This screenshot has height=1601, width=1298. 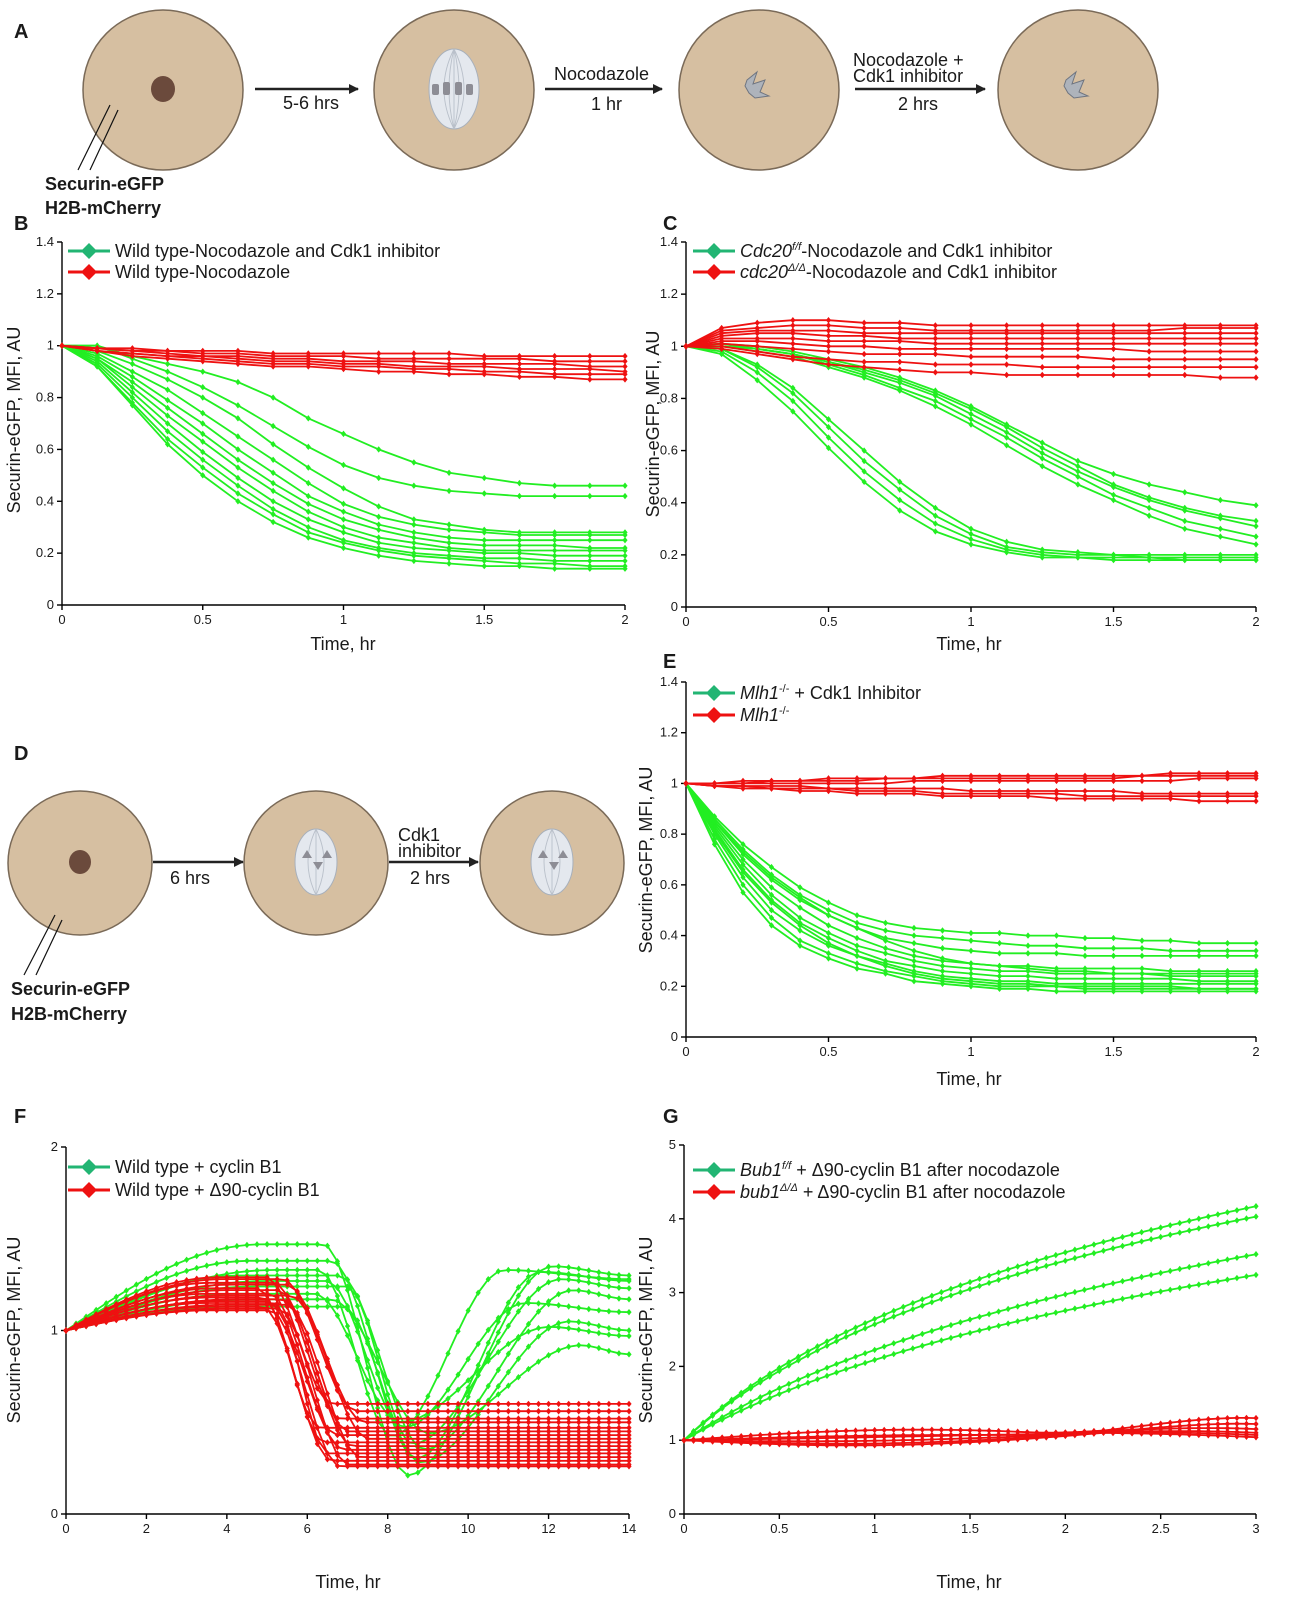 What do you see at coordinates (669, 450) in the screenshot?
I see `y-tick-label: 0.6` at bounding box center [669, 450].